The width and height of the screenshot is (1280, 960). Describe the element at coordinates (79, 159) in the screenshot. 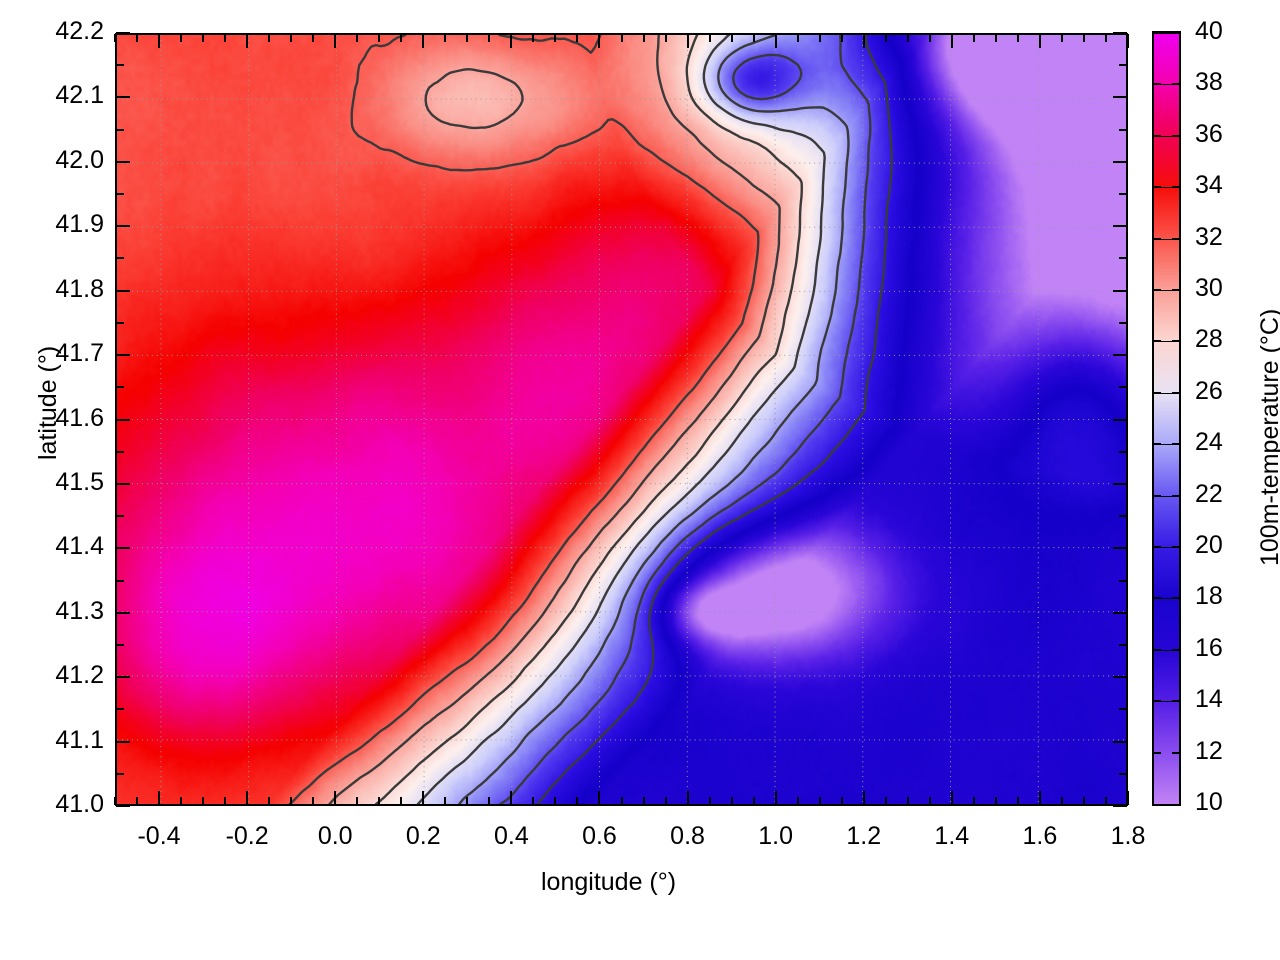

I see `y-tick-label: 42.0` at that location.